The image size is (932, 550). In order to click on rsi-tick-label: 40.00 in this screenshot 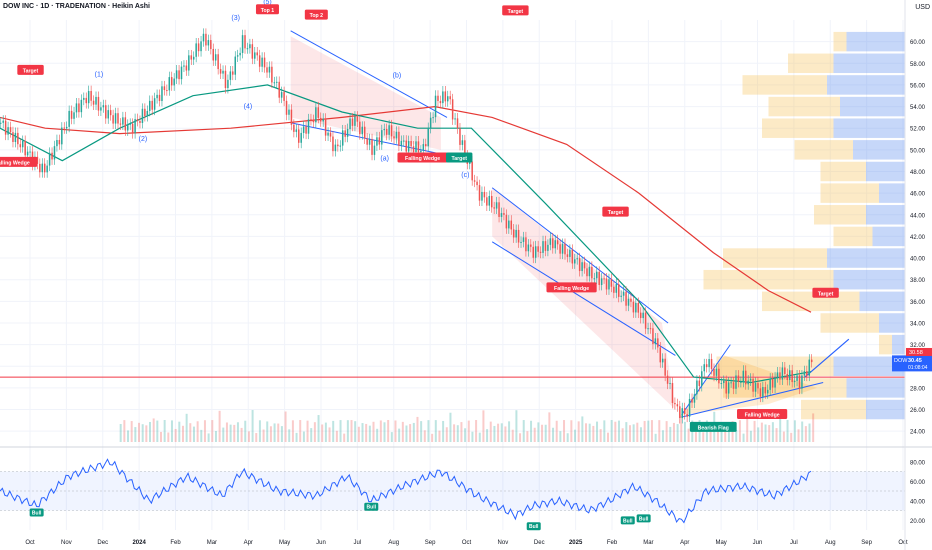, I will do `click(918, 502)`.